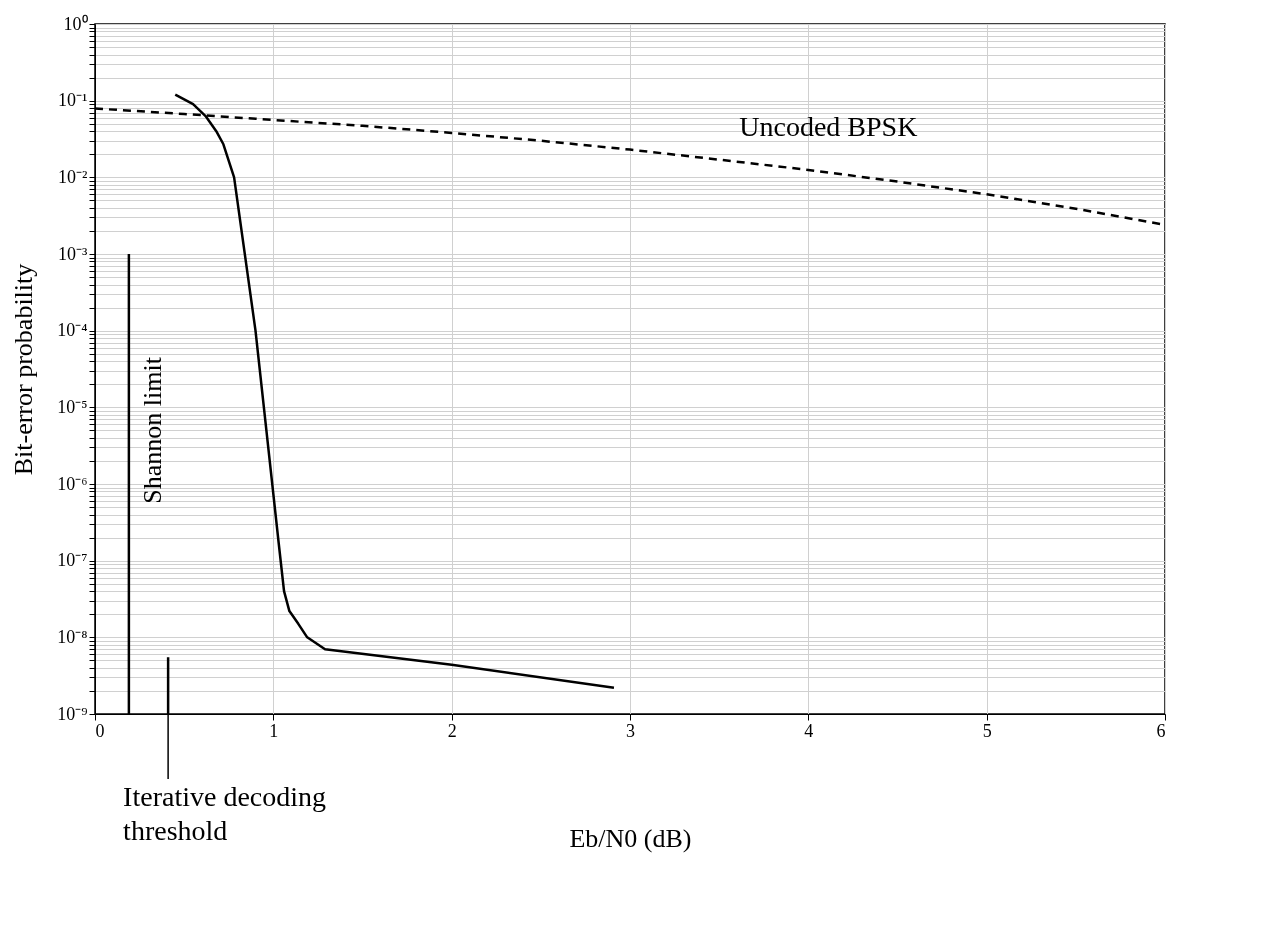 The width and height of the screenshot is (1262, 926). I want to click on x-tick-label: 5, so click(987, 730).